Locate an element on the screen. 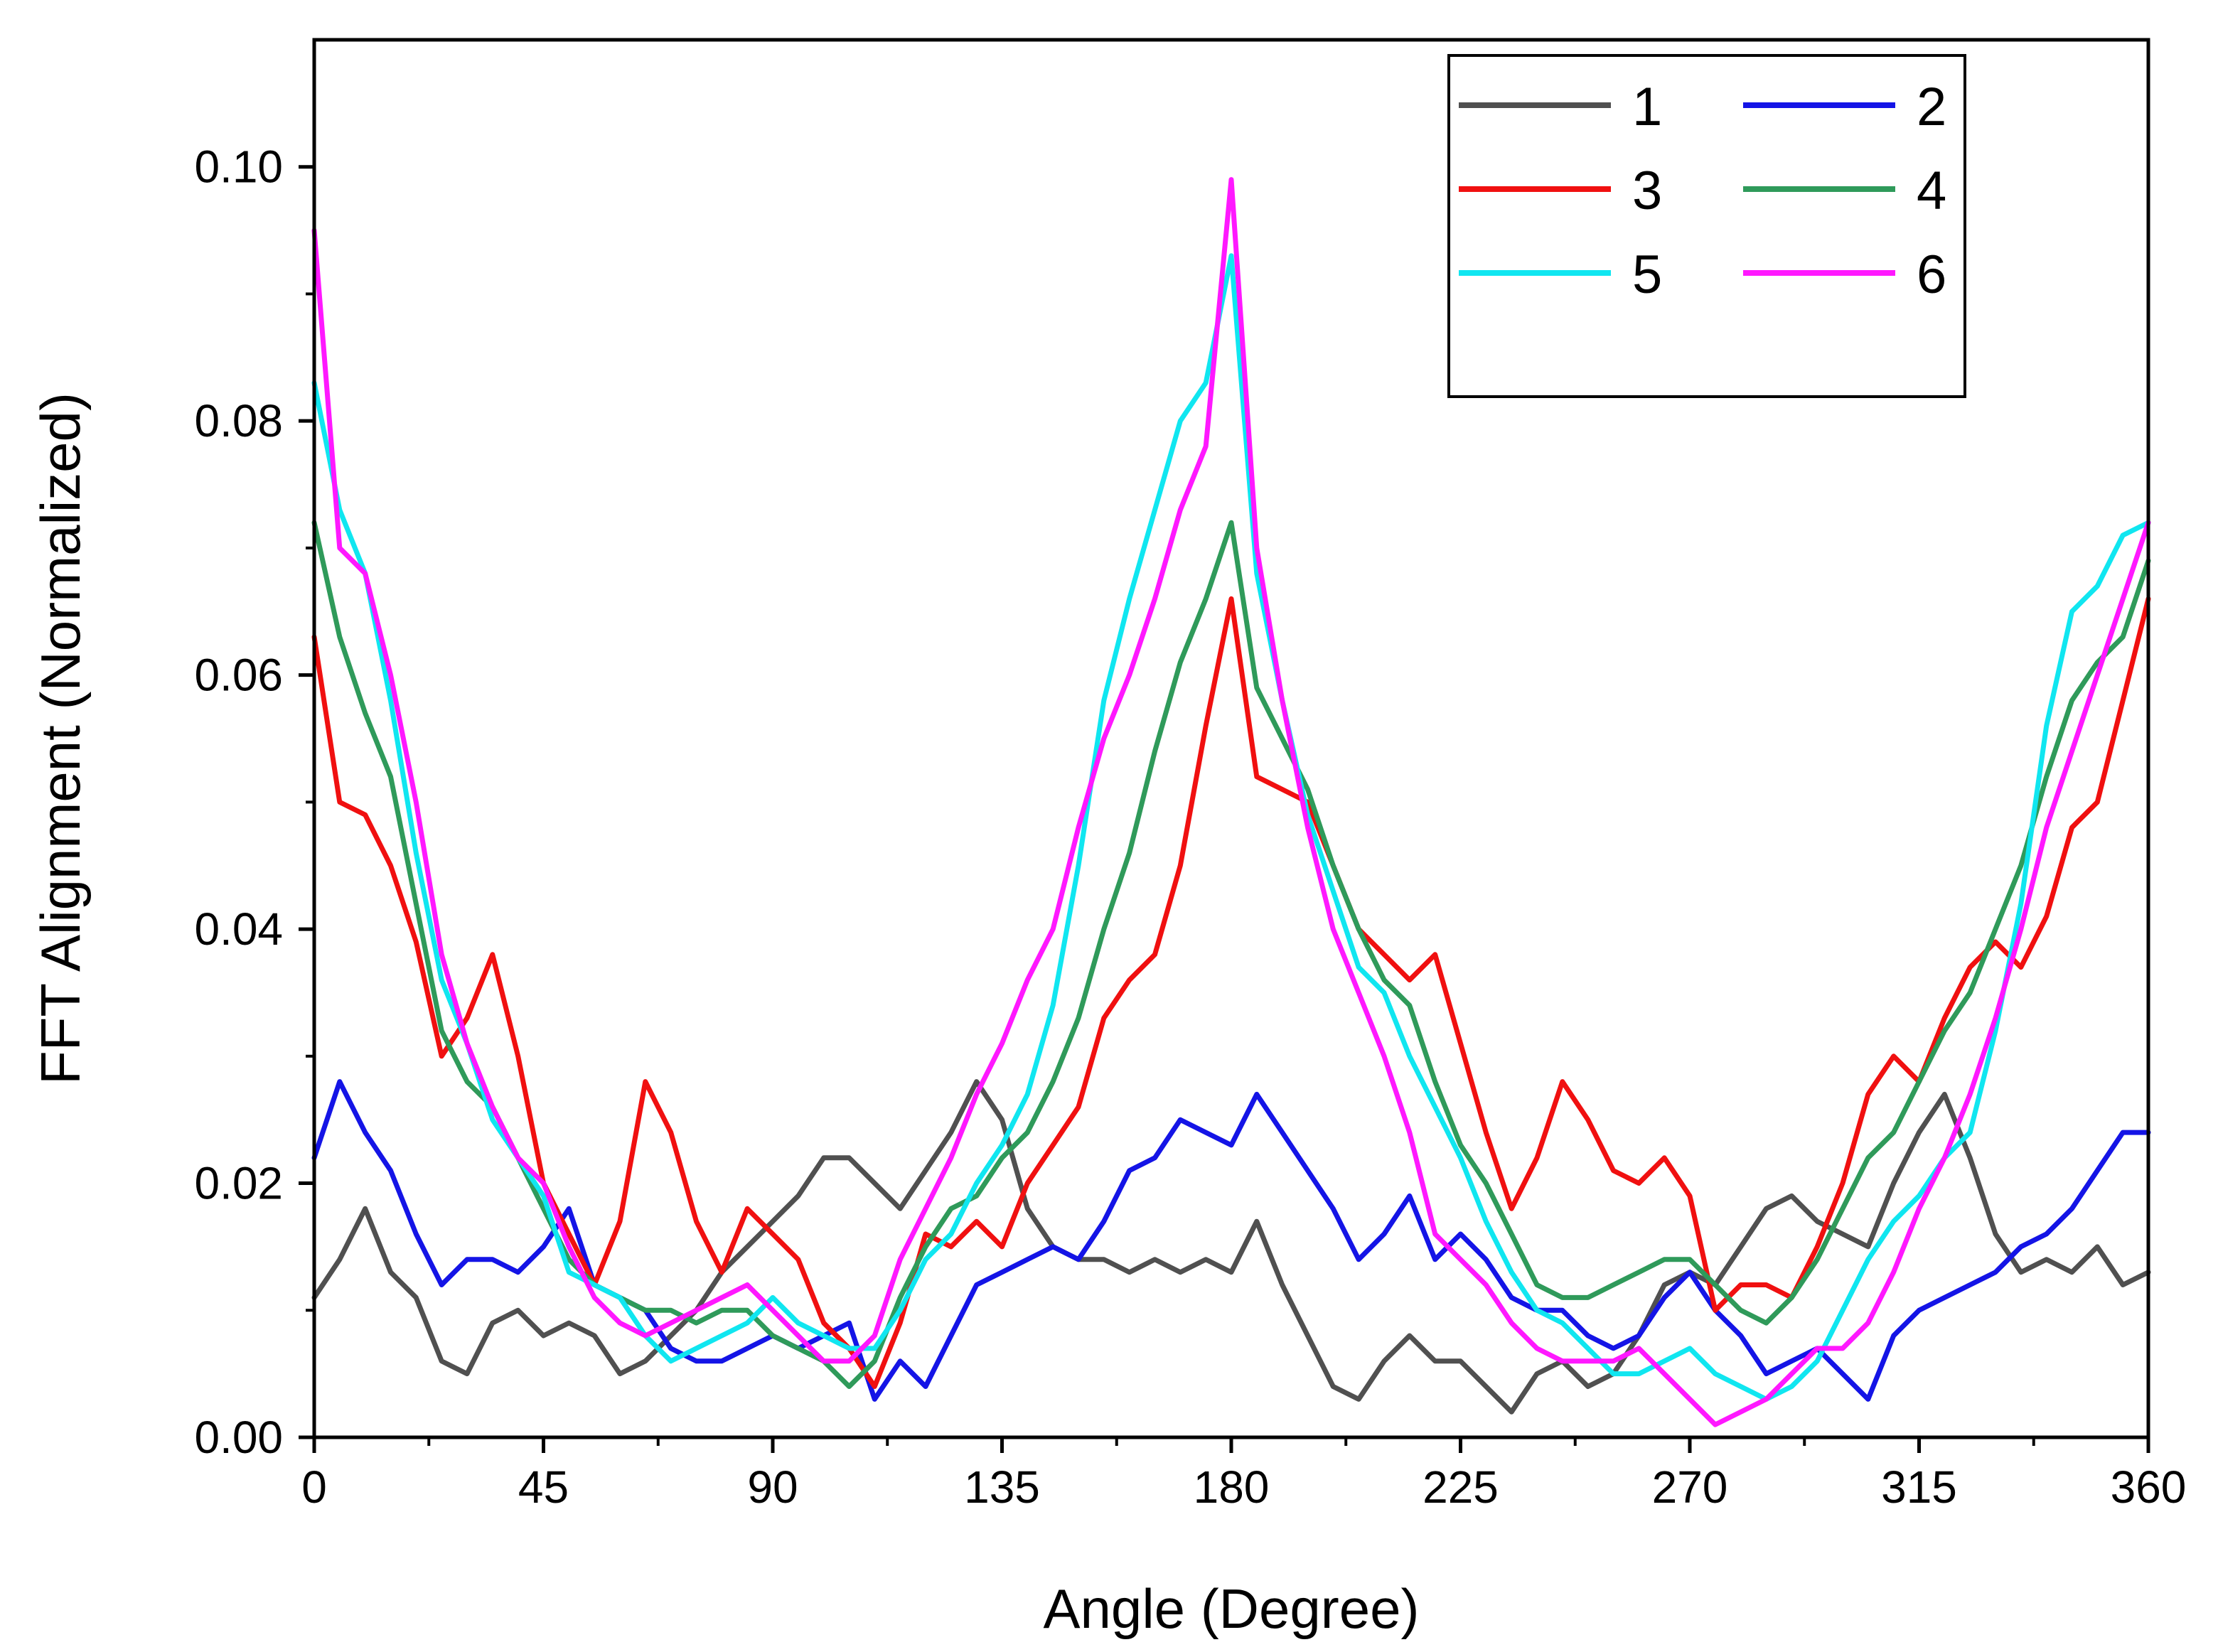 The height and width of the screenshot is (1652, 2218). x-tick-label: 270 is located at coordinates (1690, 1487).